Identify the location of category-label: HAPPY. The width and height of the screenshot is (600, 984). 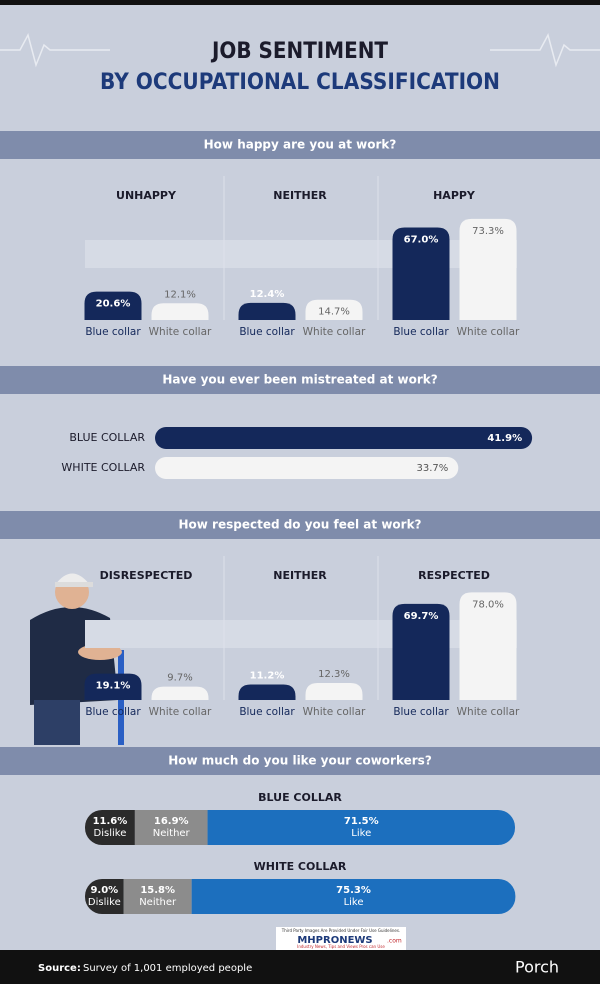
(454, 195).